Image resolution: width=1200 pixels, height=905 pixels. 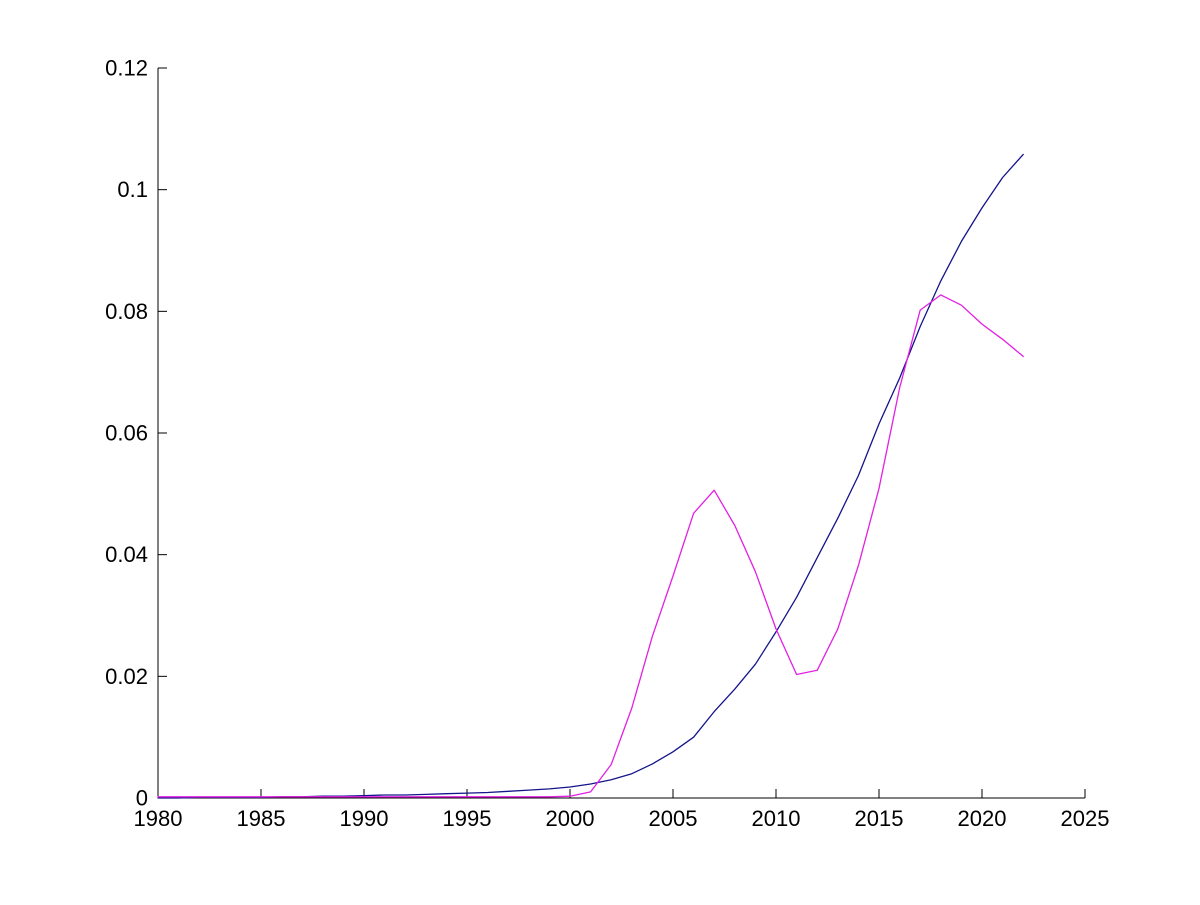 What do you see at coordinates (126, 554) in the screenshot?
I see `y-tick-label: 0.04` at bounding box center [126, 554].